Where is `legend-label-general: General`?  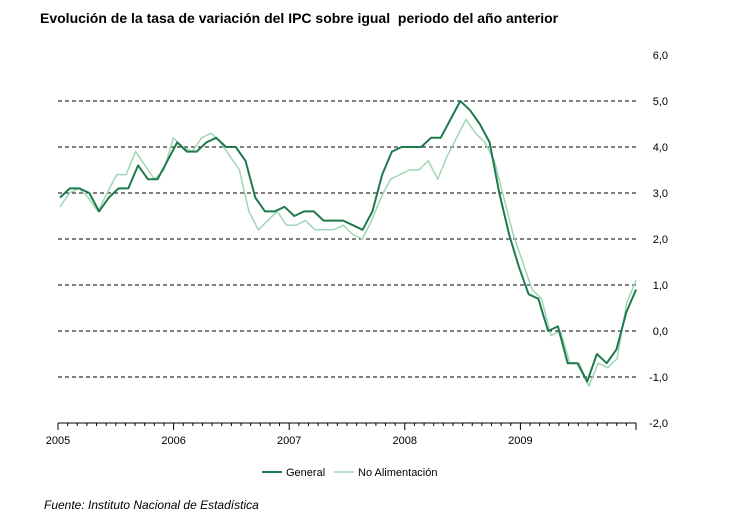 legend-label-general: General is located at coordinates (305, 473).